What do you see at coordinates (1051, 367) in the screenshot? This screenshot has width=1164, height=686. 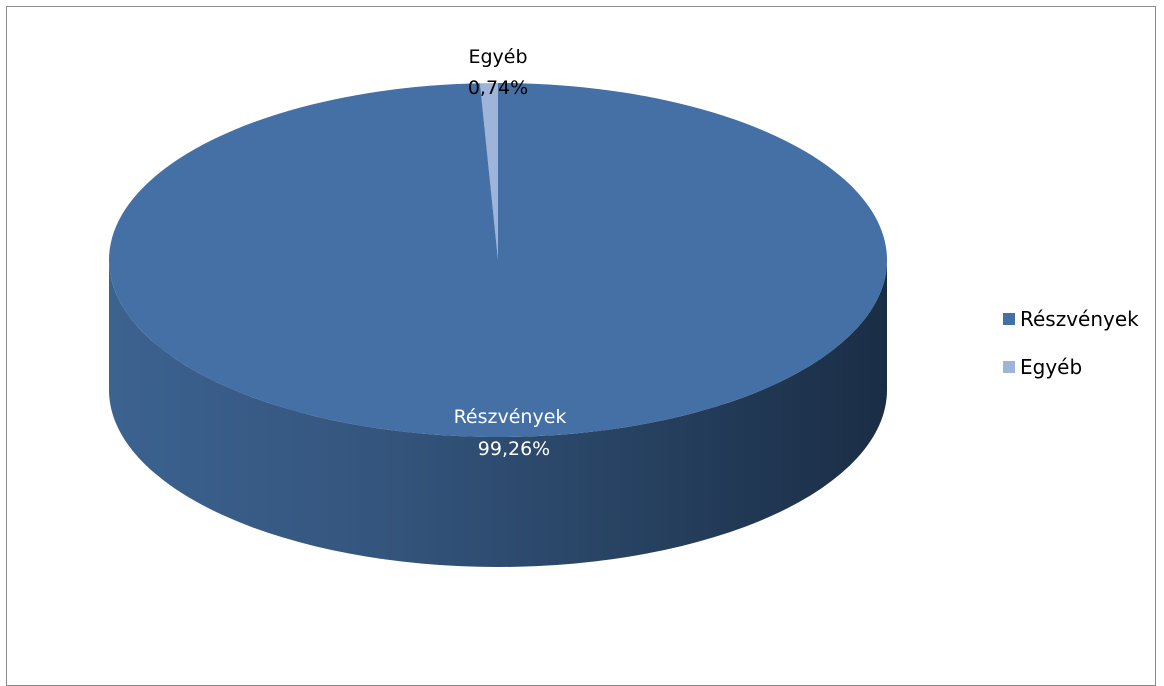 I see `legend-label-egyeb: Egyéb` at bounding box center [1051, 367].